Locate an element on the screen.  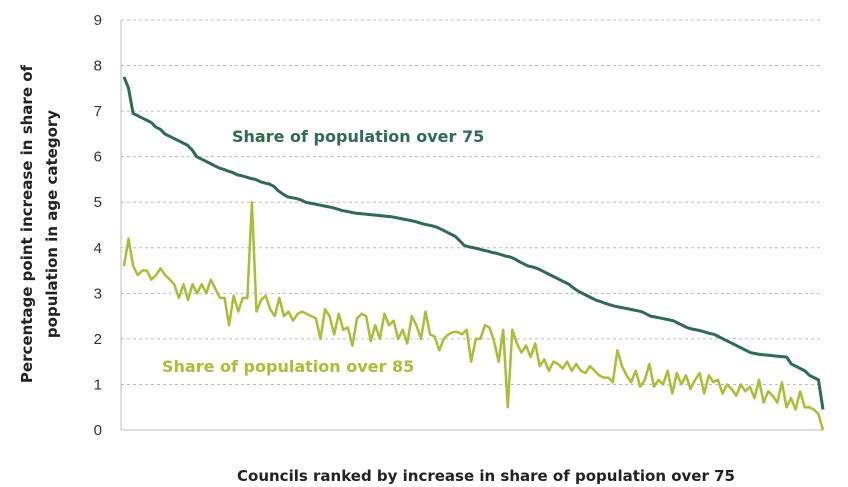
y-tick-label: 4 is located at coordinates (98, 248).